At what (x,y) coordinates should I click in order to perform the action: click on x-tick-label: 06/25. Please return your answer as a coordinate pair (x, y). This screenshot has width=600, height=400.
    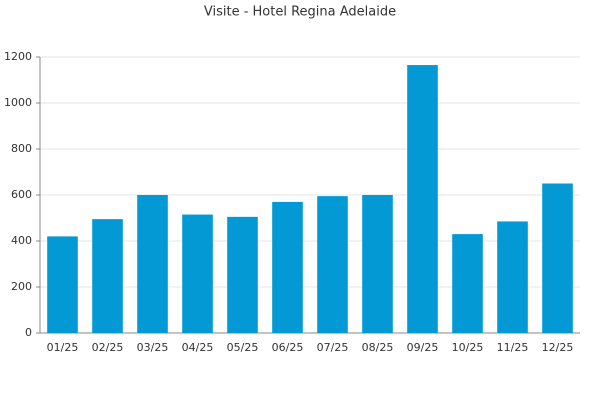
    Looking at the image, I should click on (288, 347).